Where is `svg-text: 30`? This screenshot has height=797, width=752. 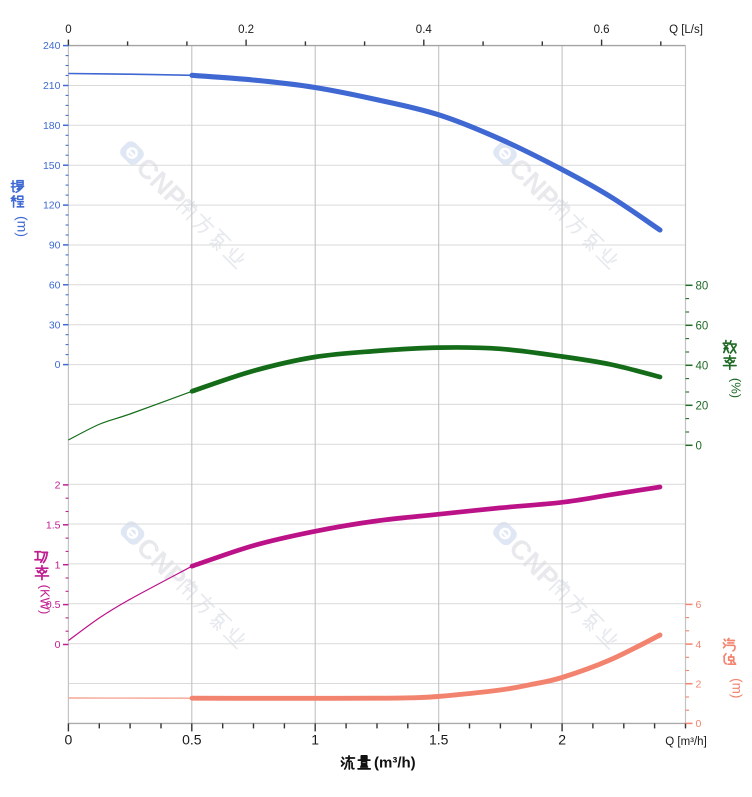 svg-text: 30 is located at coordinates (55, 325).